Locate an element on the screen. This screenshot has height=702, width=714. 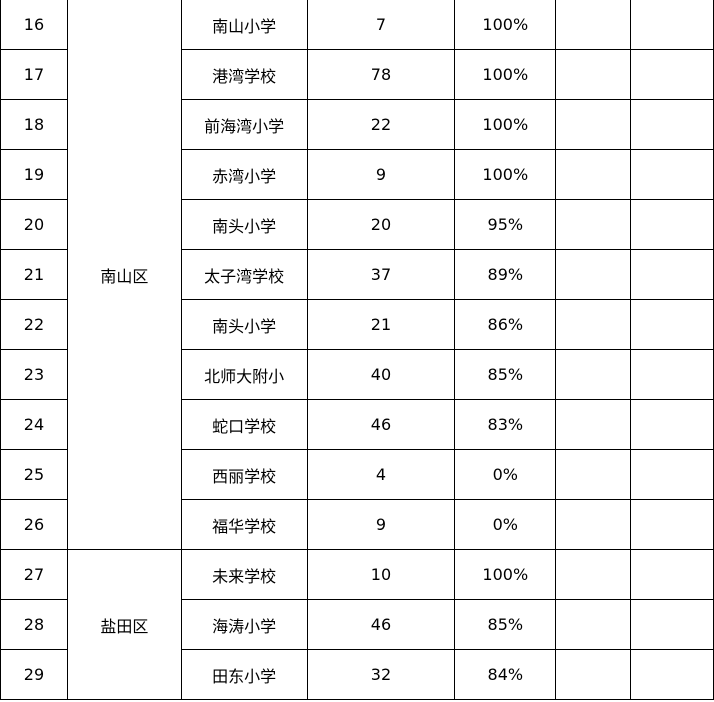
rate-cell: 95% is located at coordinates (505, 224).